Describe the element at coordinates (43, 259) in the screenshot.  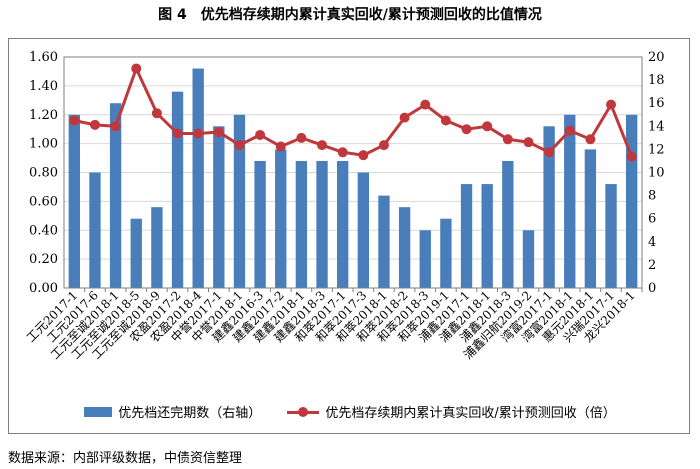
I see `left-axis-tick-label: 0.20` at that location.